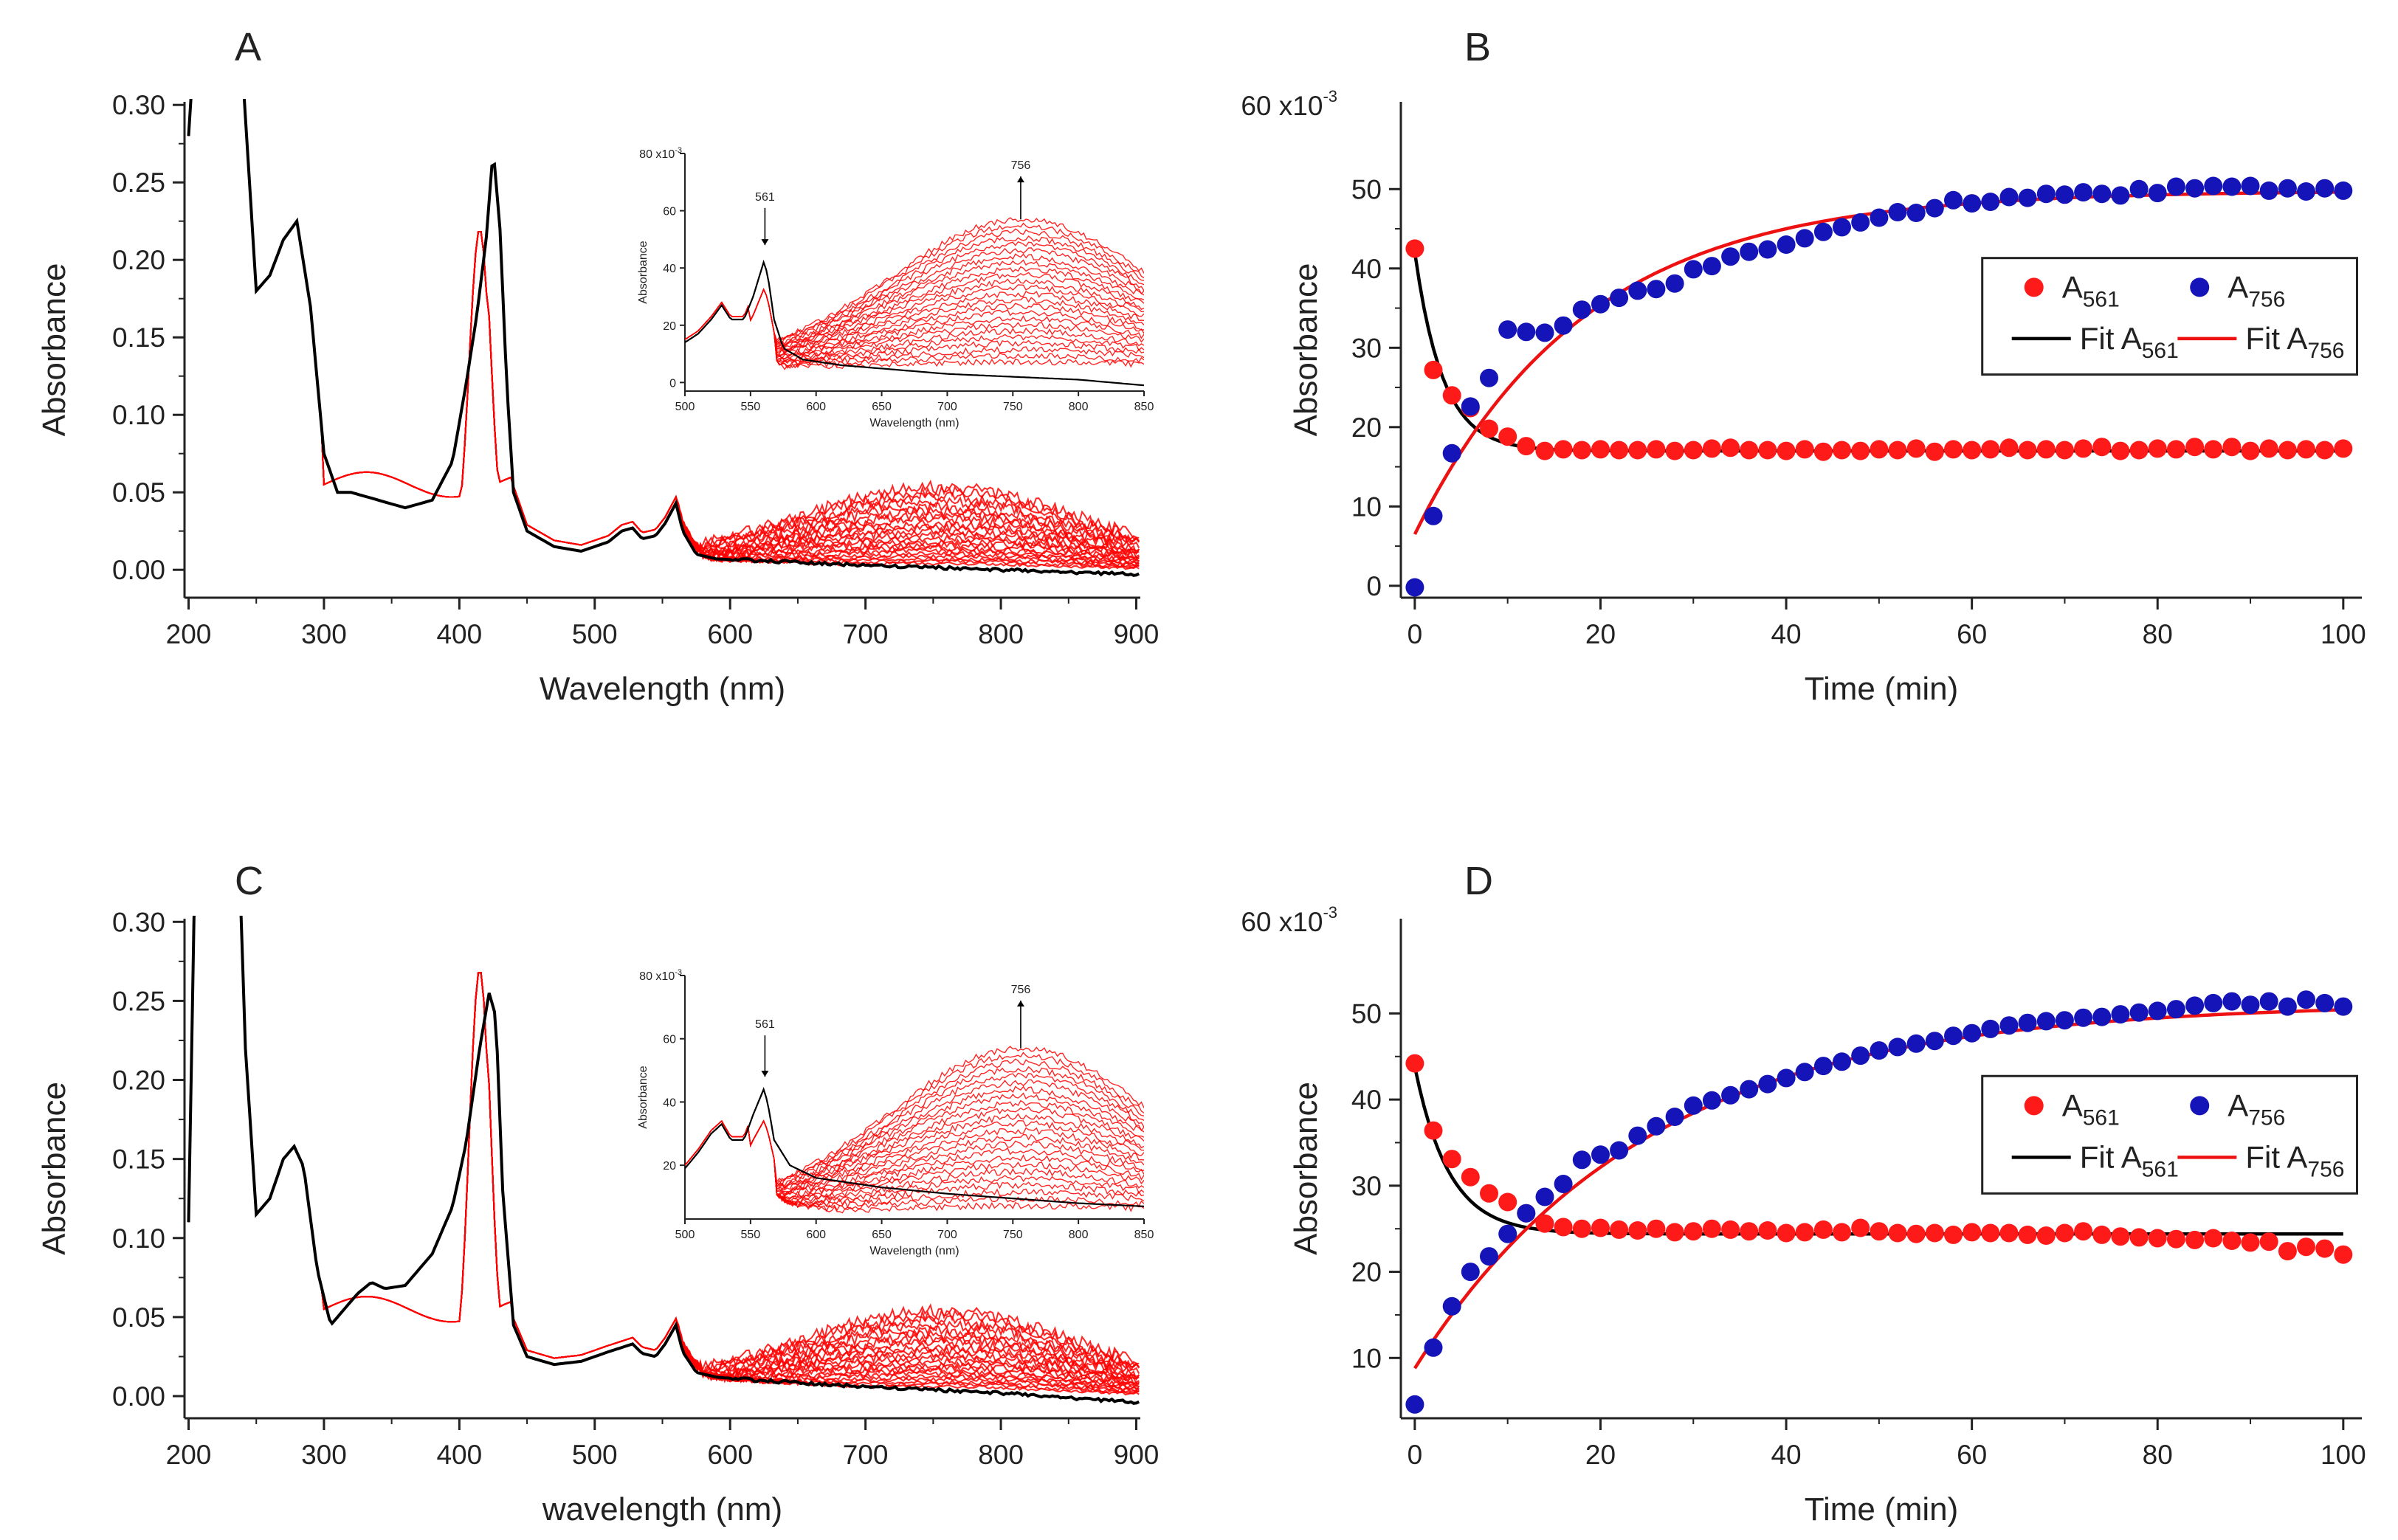 This screenshot has width=2398, height=1540. What do you see at coordinates (459, 1455) in the screenshot?
I see `x-tick-label: 400` at bounding box center [459, 1455].